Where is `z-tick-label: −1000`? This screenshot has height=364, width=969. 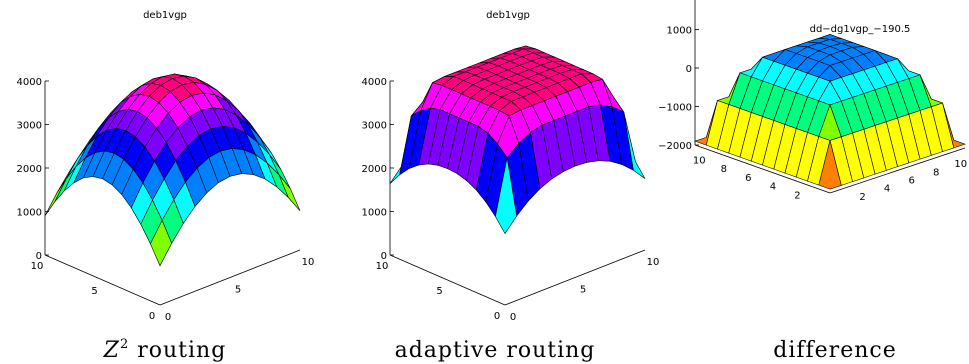
z-tick-label: −1000 is located at coordinates (675, 108).